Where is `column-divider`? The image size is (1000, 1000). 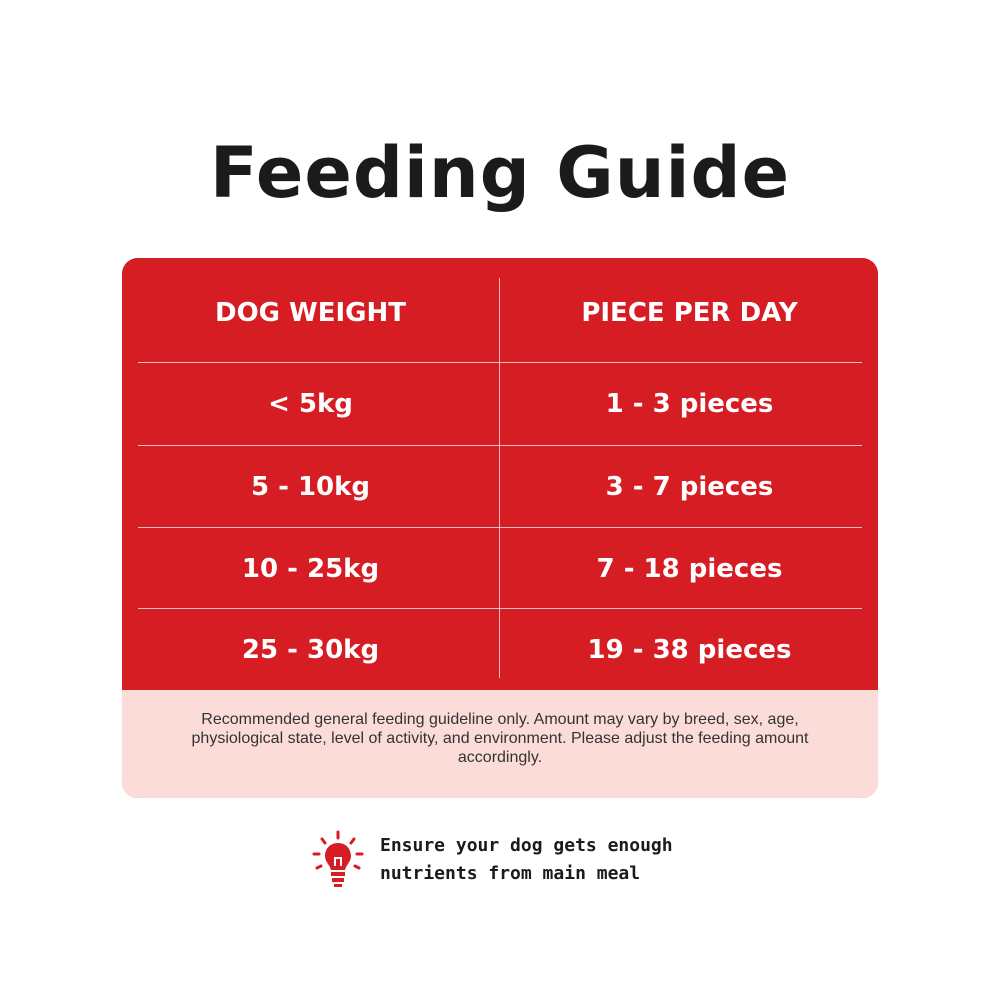 column-divider is located at coordinates (499, 478).